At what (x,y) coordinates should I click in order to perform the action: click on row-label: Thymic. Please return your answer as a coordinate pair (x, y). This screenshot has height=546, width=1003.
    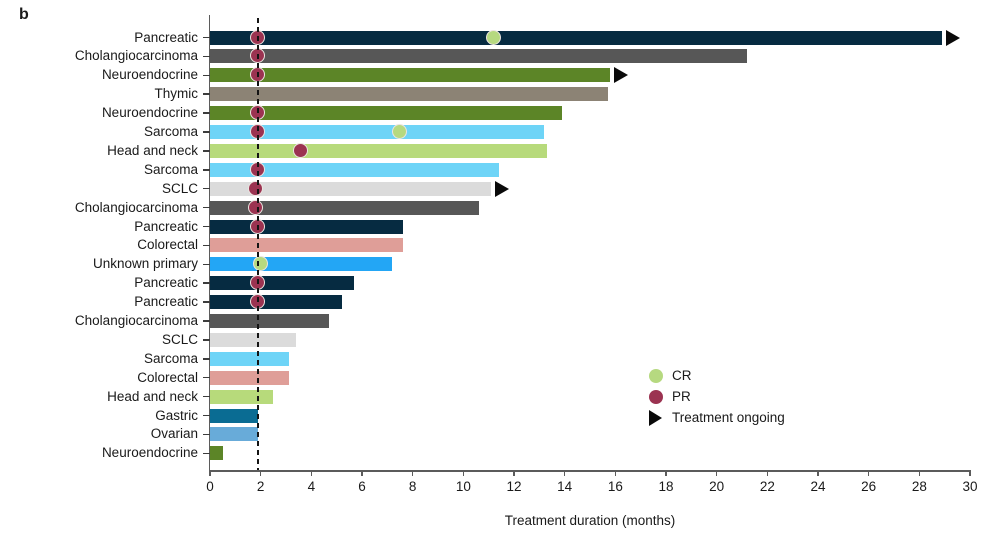
    Looking at the image, I should click on (176, 94).